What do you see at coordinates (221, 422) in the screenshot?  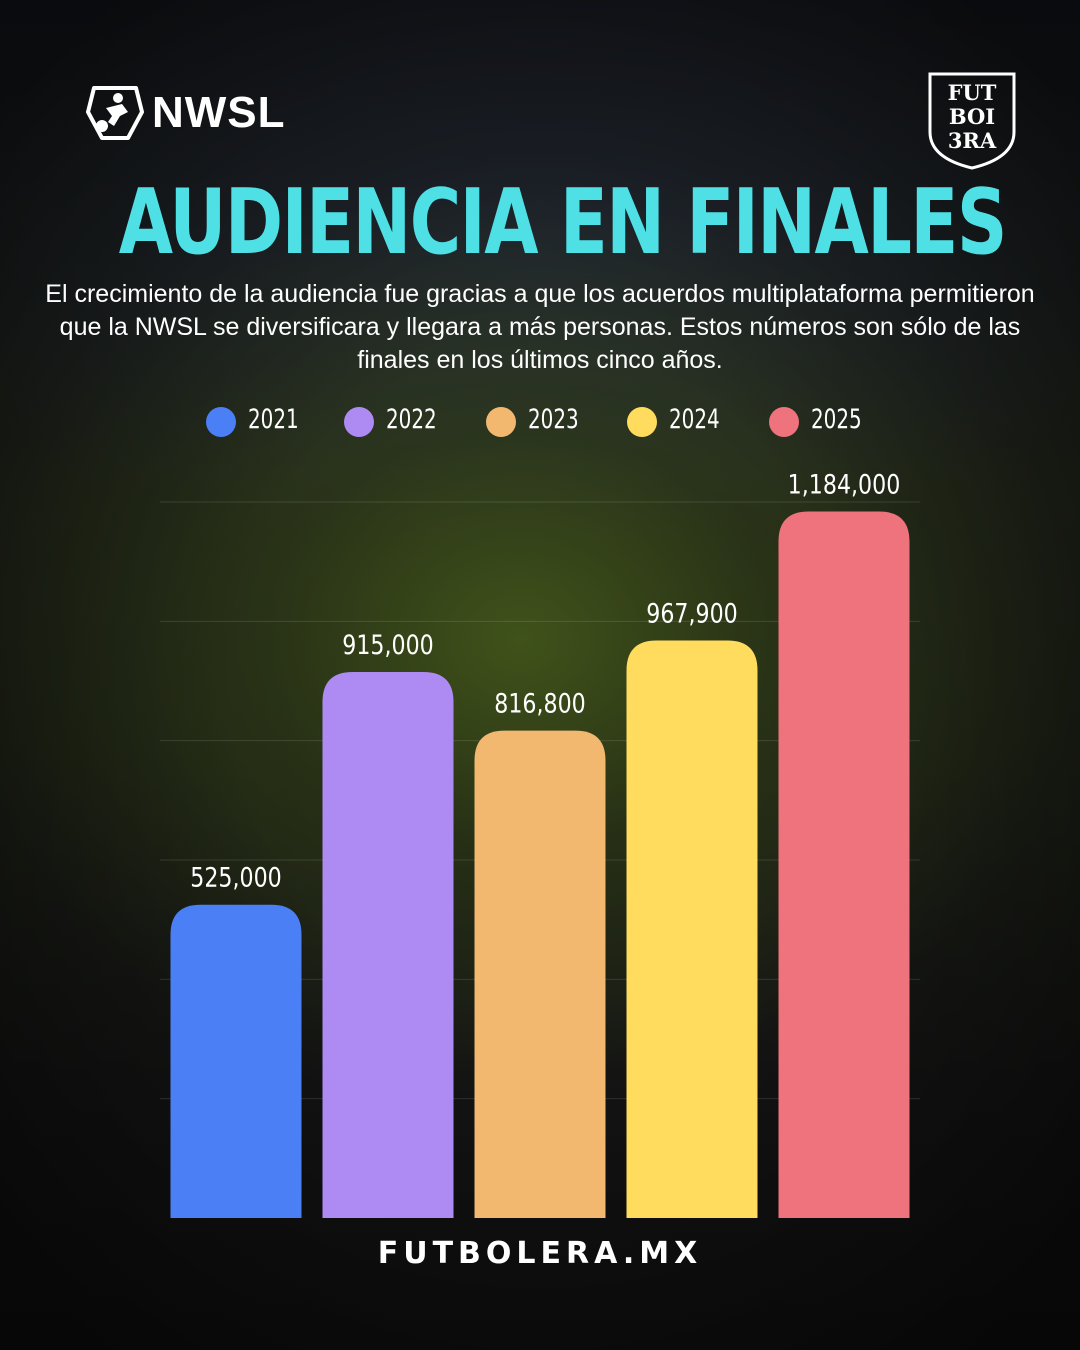 I see `legend-dot-2021` at bounding box center [221, 422].